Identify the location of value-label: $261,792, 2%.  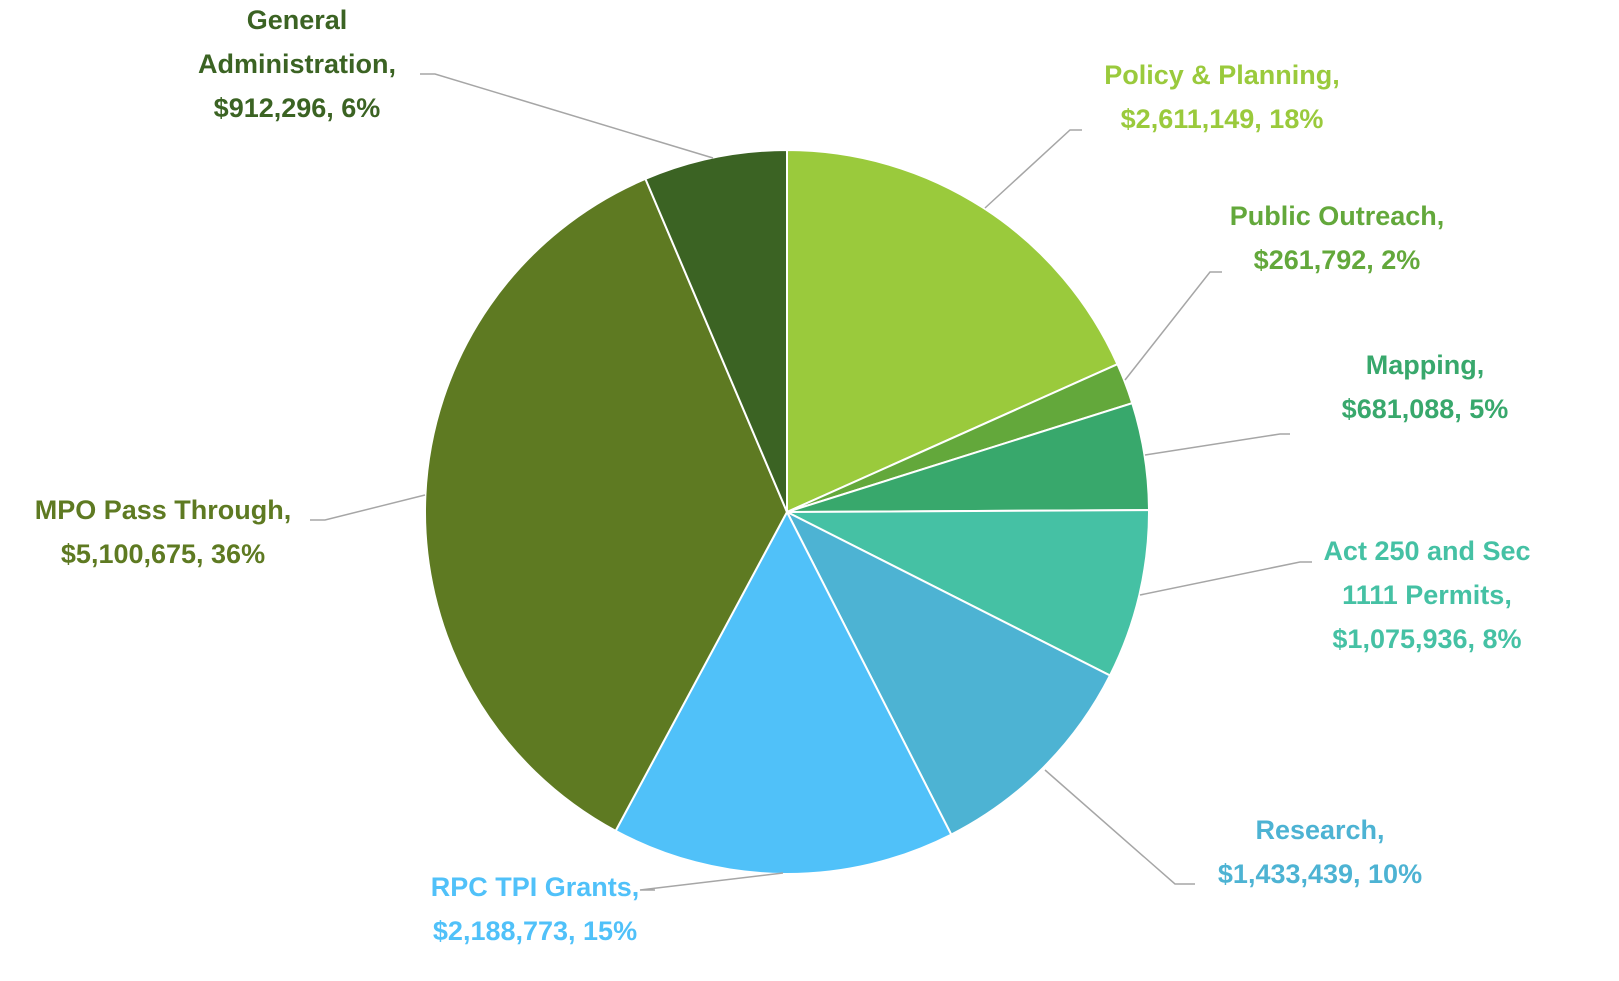
(1337, 260).